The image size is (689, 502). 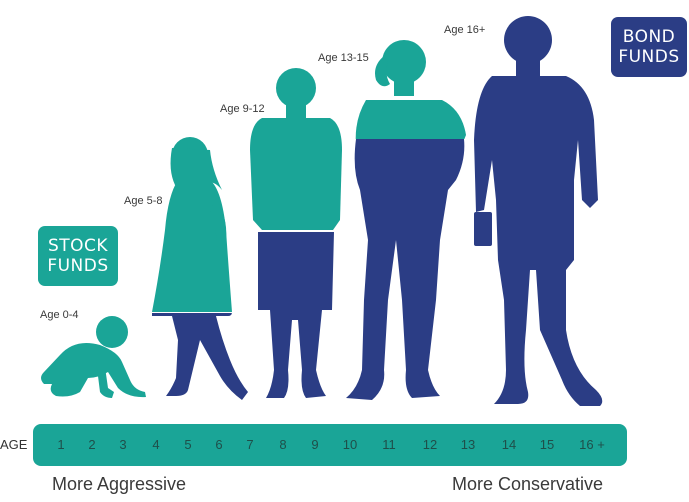 I want to click on age-tick: 6, so click(x=219, y=444).